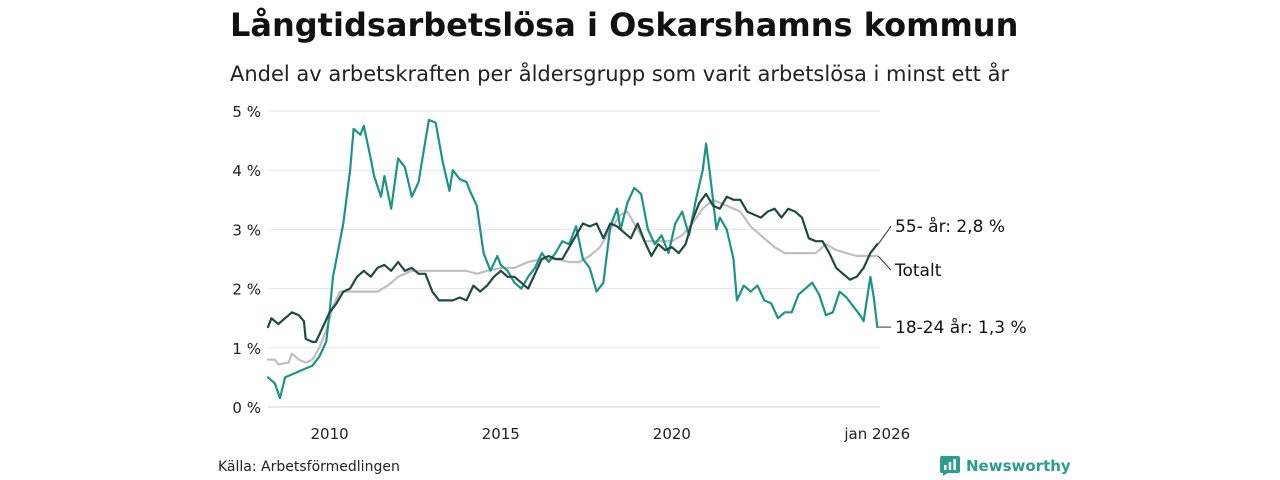 This screenshot has height=480, width=1280. I want to click on x-tick-label: 2015, so click(501, 434).